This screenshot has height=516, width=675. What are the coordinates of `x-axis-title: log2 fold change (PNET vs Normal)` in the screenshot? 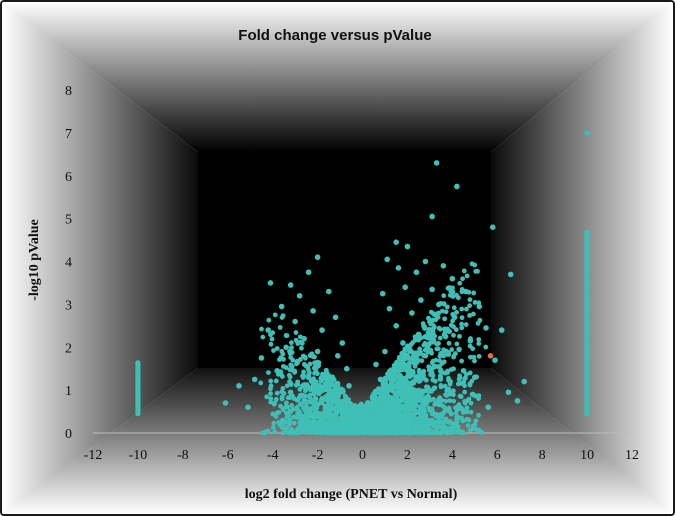 It's located at (351, 494).